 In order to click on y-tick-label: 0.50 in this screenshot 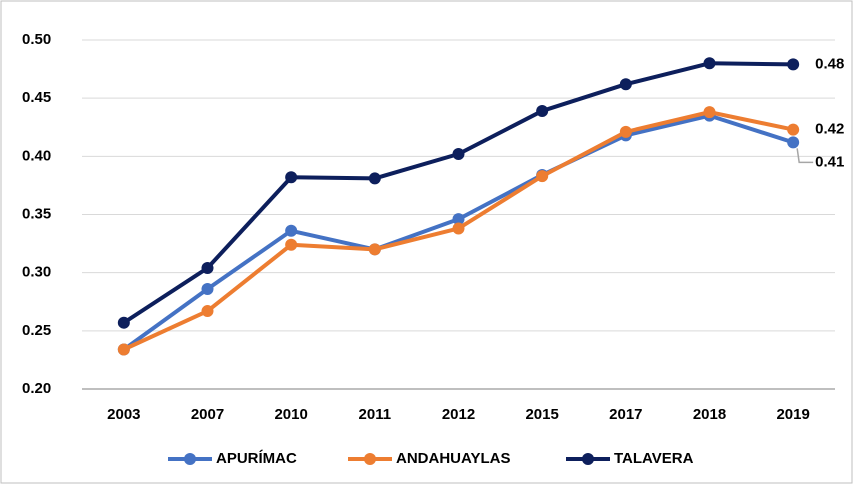, I will do `click(36, 39)`.